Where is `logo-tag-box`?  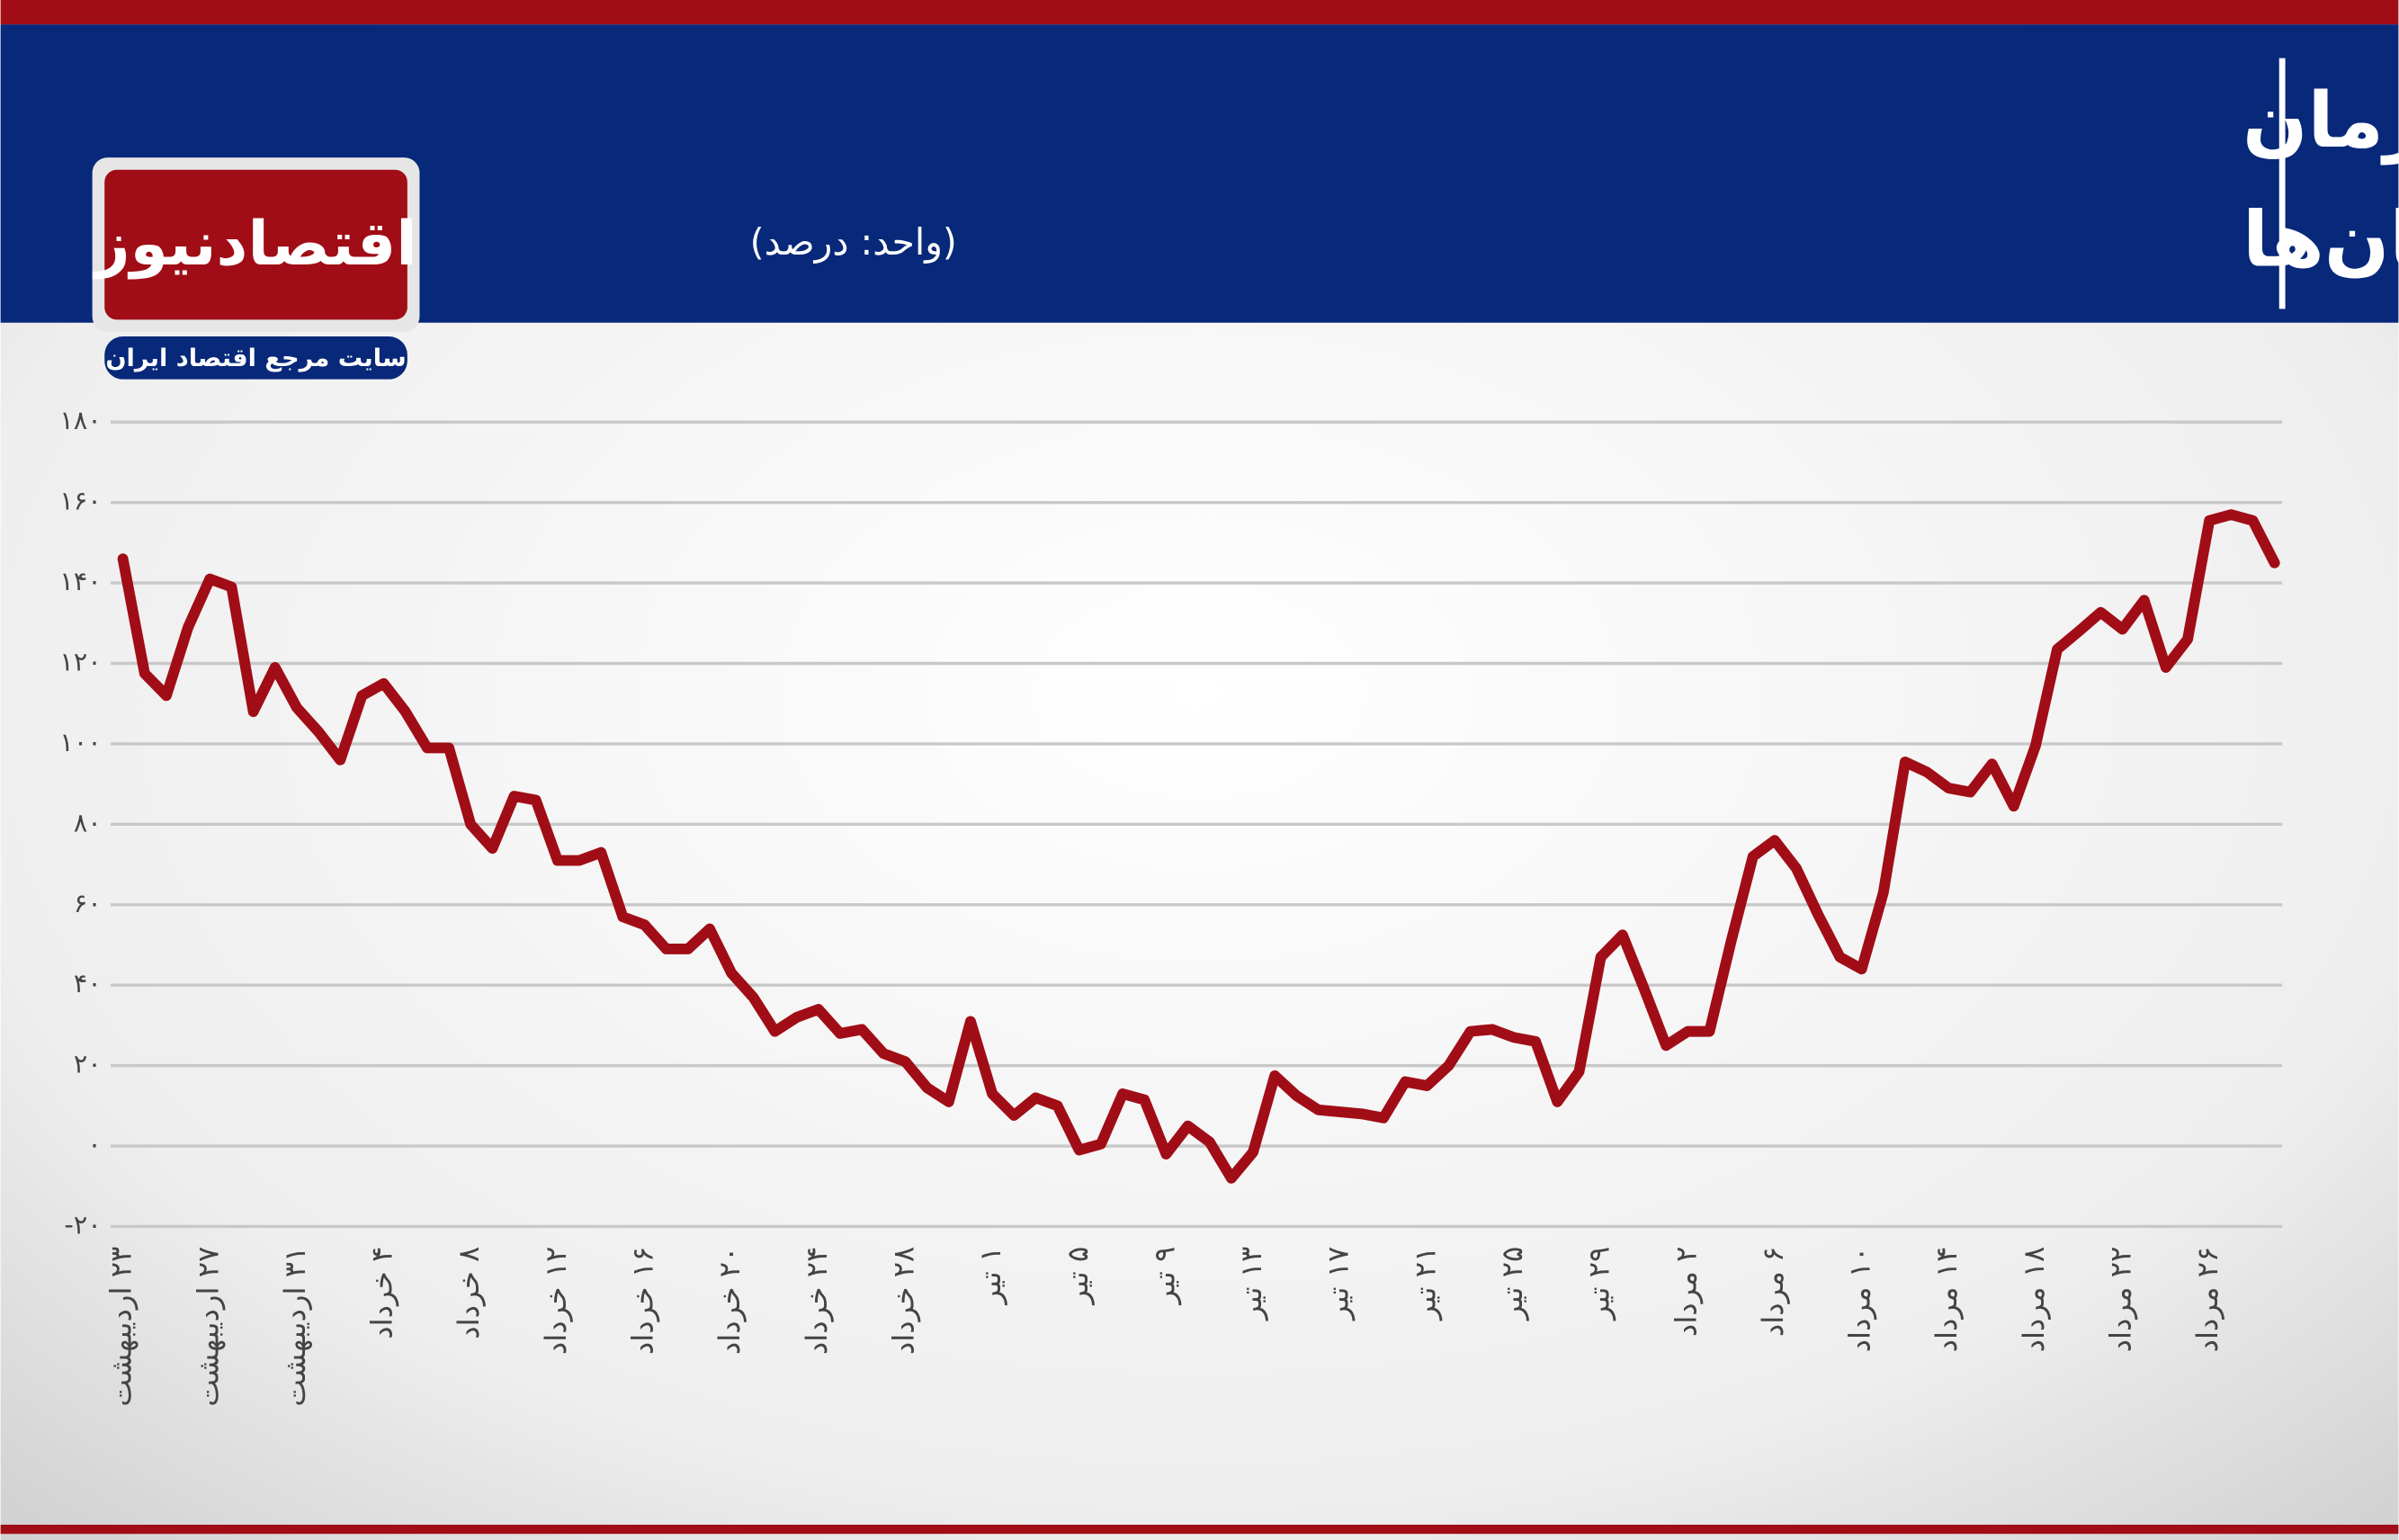
logo-tag-box is located at coordinates (255, 358).